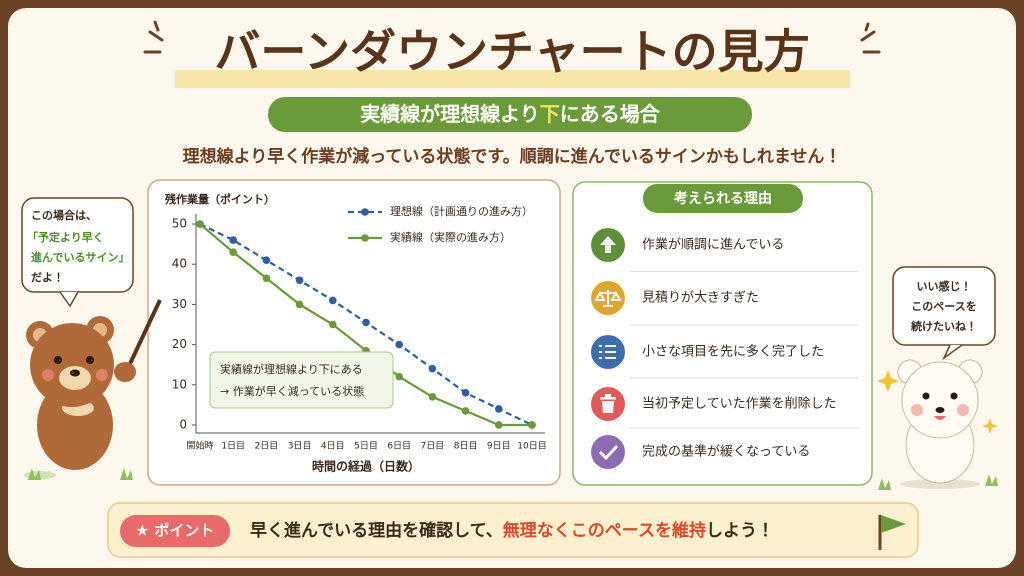 The image size is (1024, 576). Describe the element at coordinates (65, 237) in the screenshot. I see `bubble-text: 「予定より早く` at that location.